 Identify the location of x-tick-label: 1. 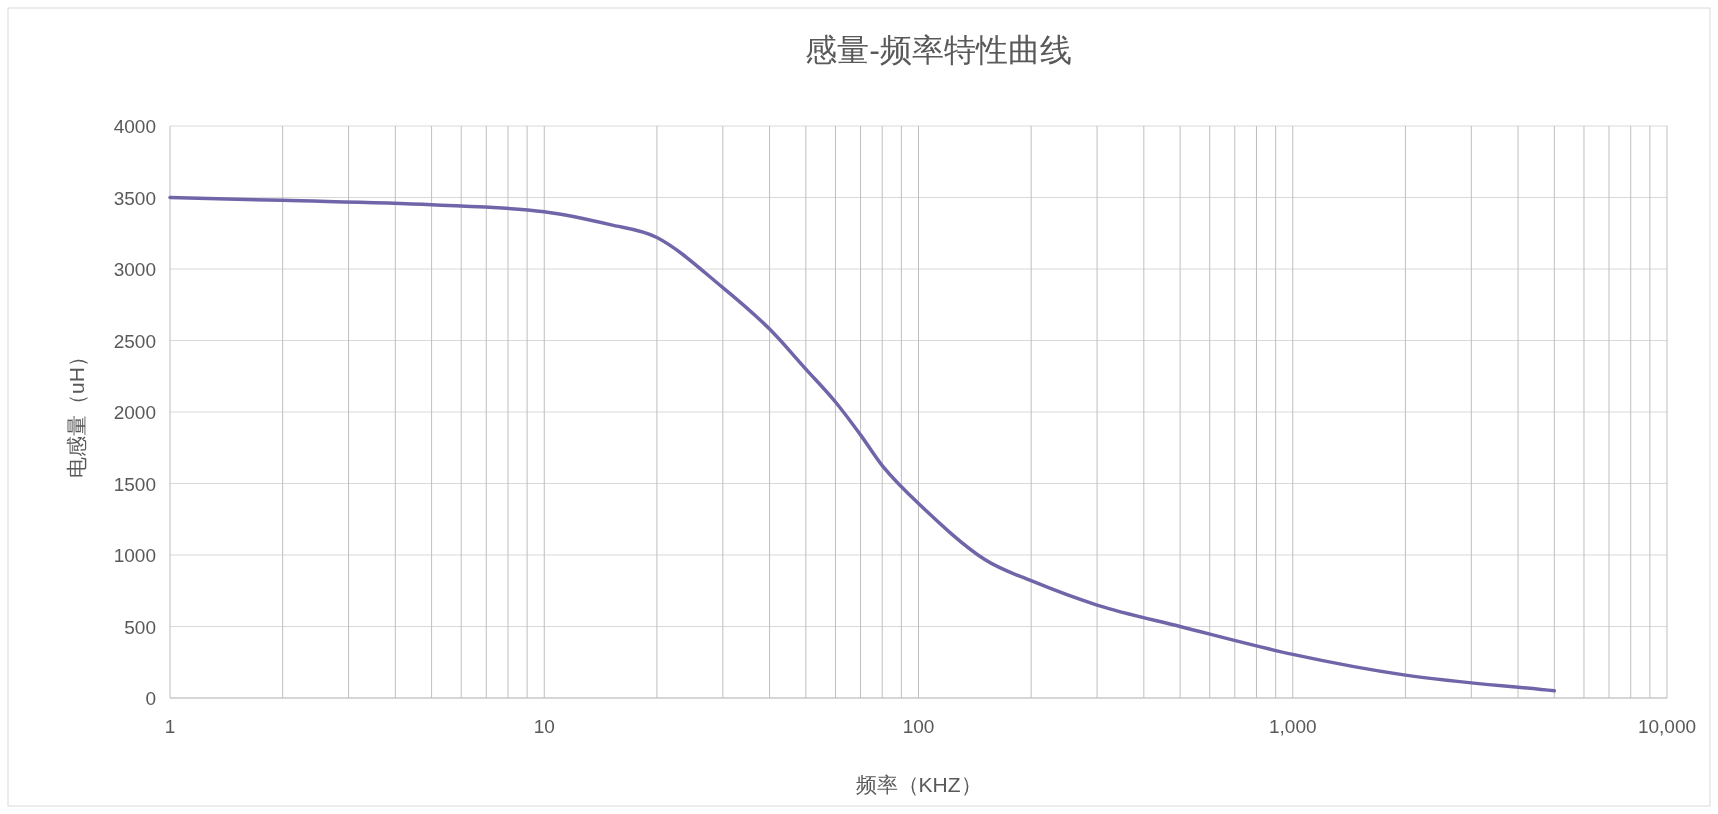
(170, 726).